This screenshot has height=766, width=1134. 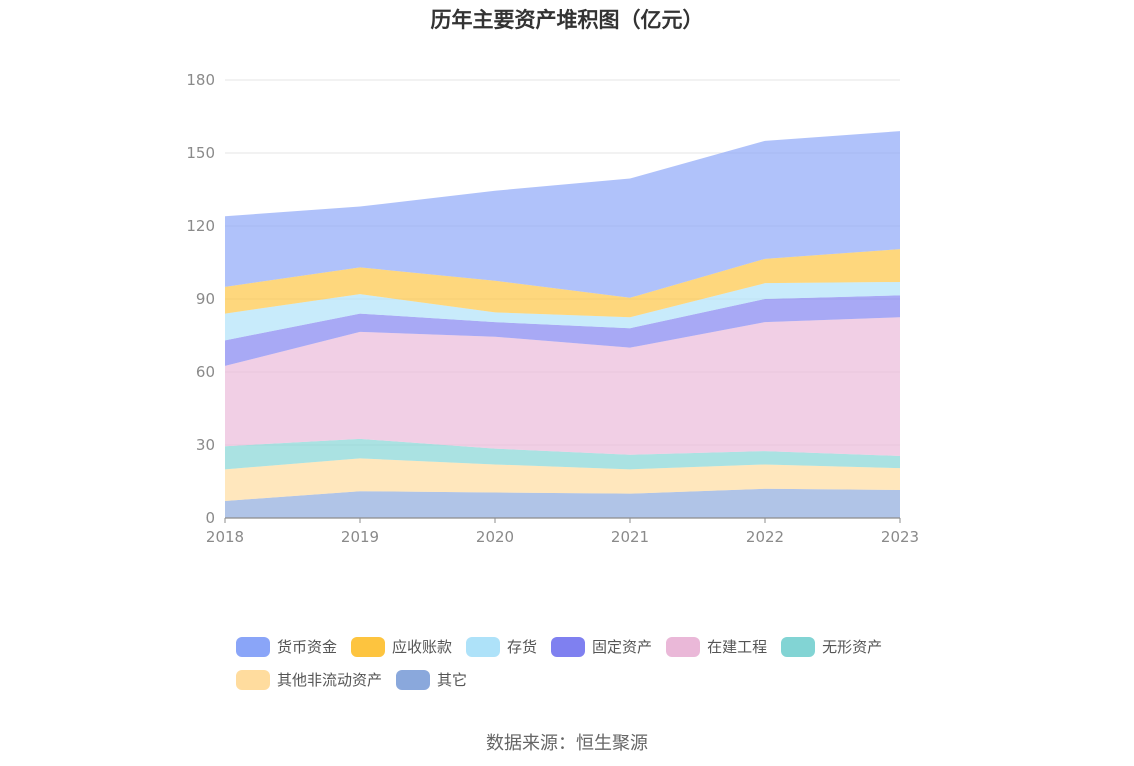 I want to click on legend-item: 其他非流动资产, so click(x=309, y=679).